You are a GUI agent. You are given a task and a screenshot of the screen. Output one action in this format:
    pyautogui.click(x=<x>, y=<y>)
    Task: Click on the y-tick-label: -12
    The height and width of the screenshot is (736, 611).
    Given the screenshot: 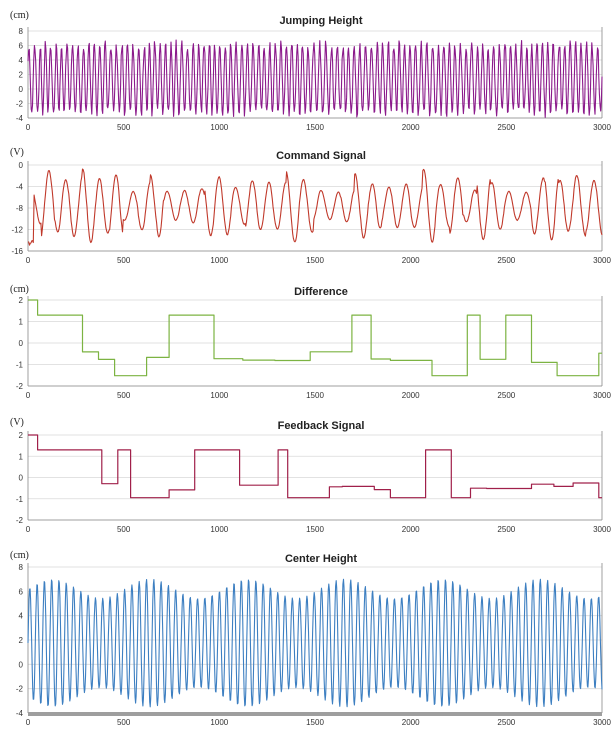 What is the action you would take?
    pyautogui.click(x=17, y=230)
    